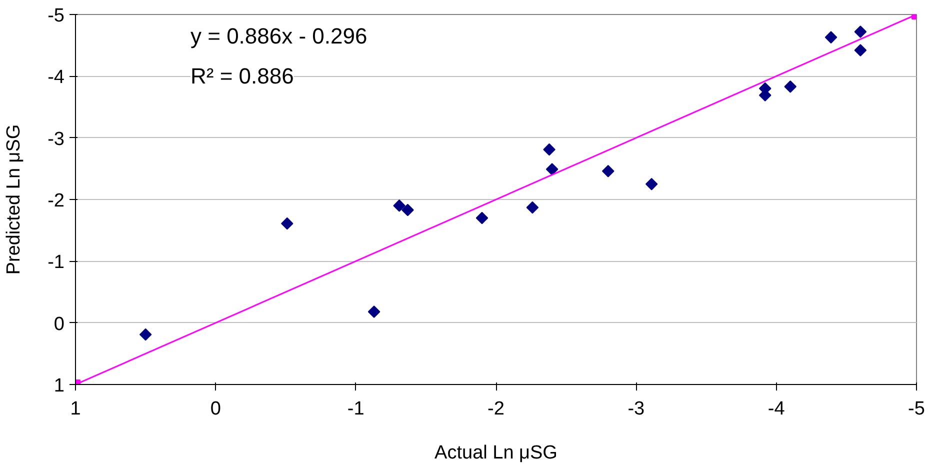  I want to click on x-axis-title: Actual Ln μSG, so click(496, 453).